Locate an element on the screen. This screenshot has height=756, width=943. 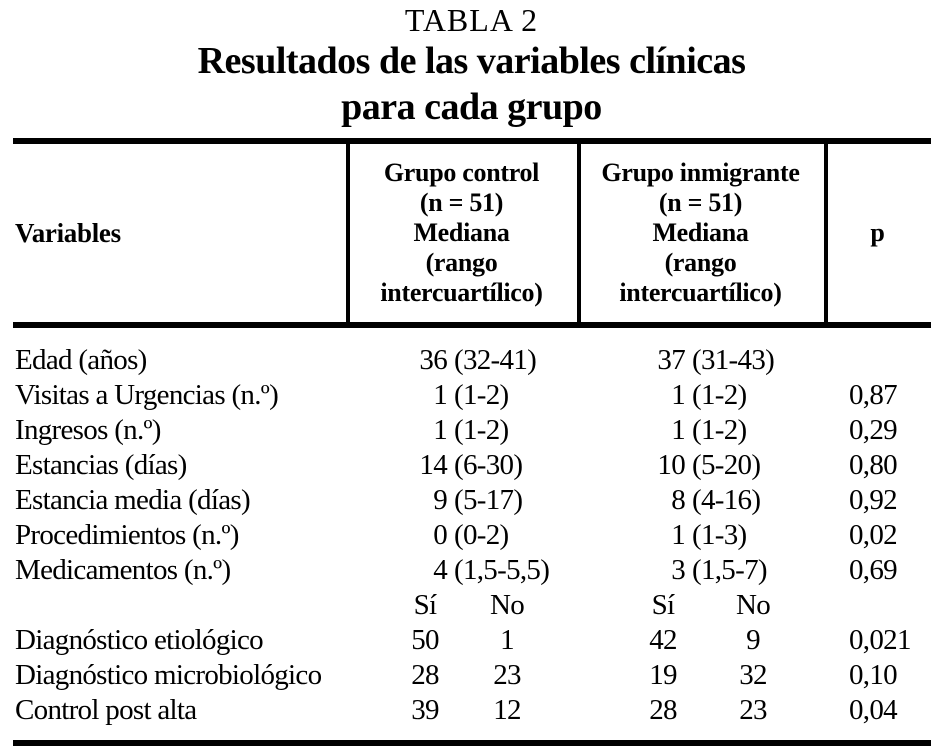
column-header-p: p is located at coordinates (877, 233).